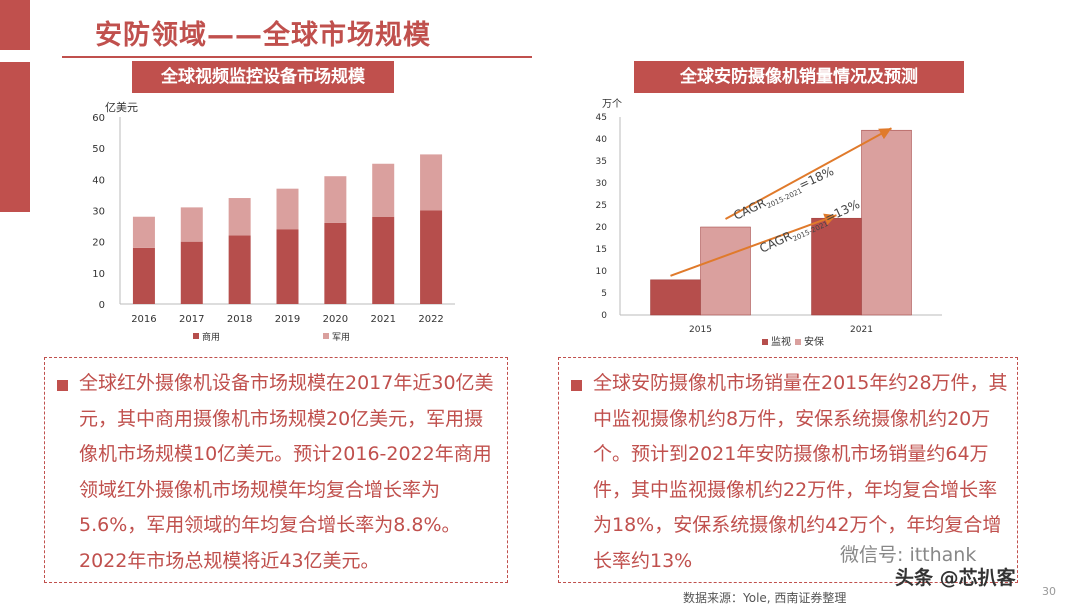 The width and height of the screenshot is (1080, 607). Describe the element at coordinates (576, 385) in the screenshot. I see `right-bullet` at that location.